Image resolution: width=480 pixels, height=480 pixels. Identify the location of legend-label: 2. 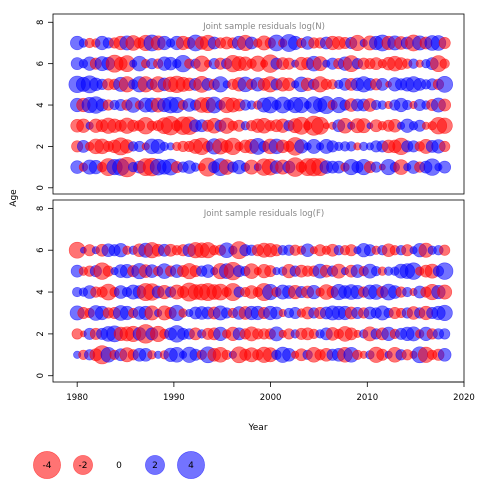
(155, 466).